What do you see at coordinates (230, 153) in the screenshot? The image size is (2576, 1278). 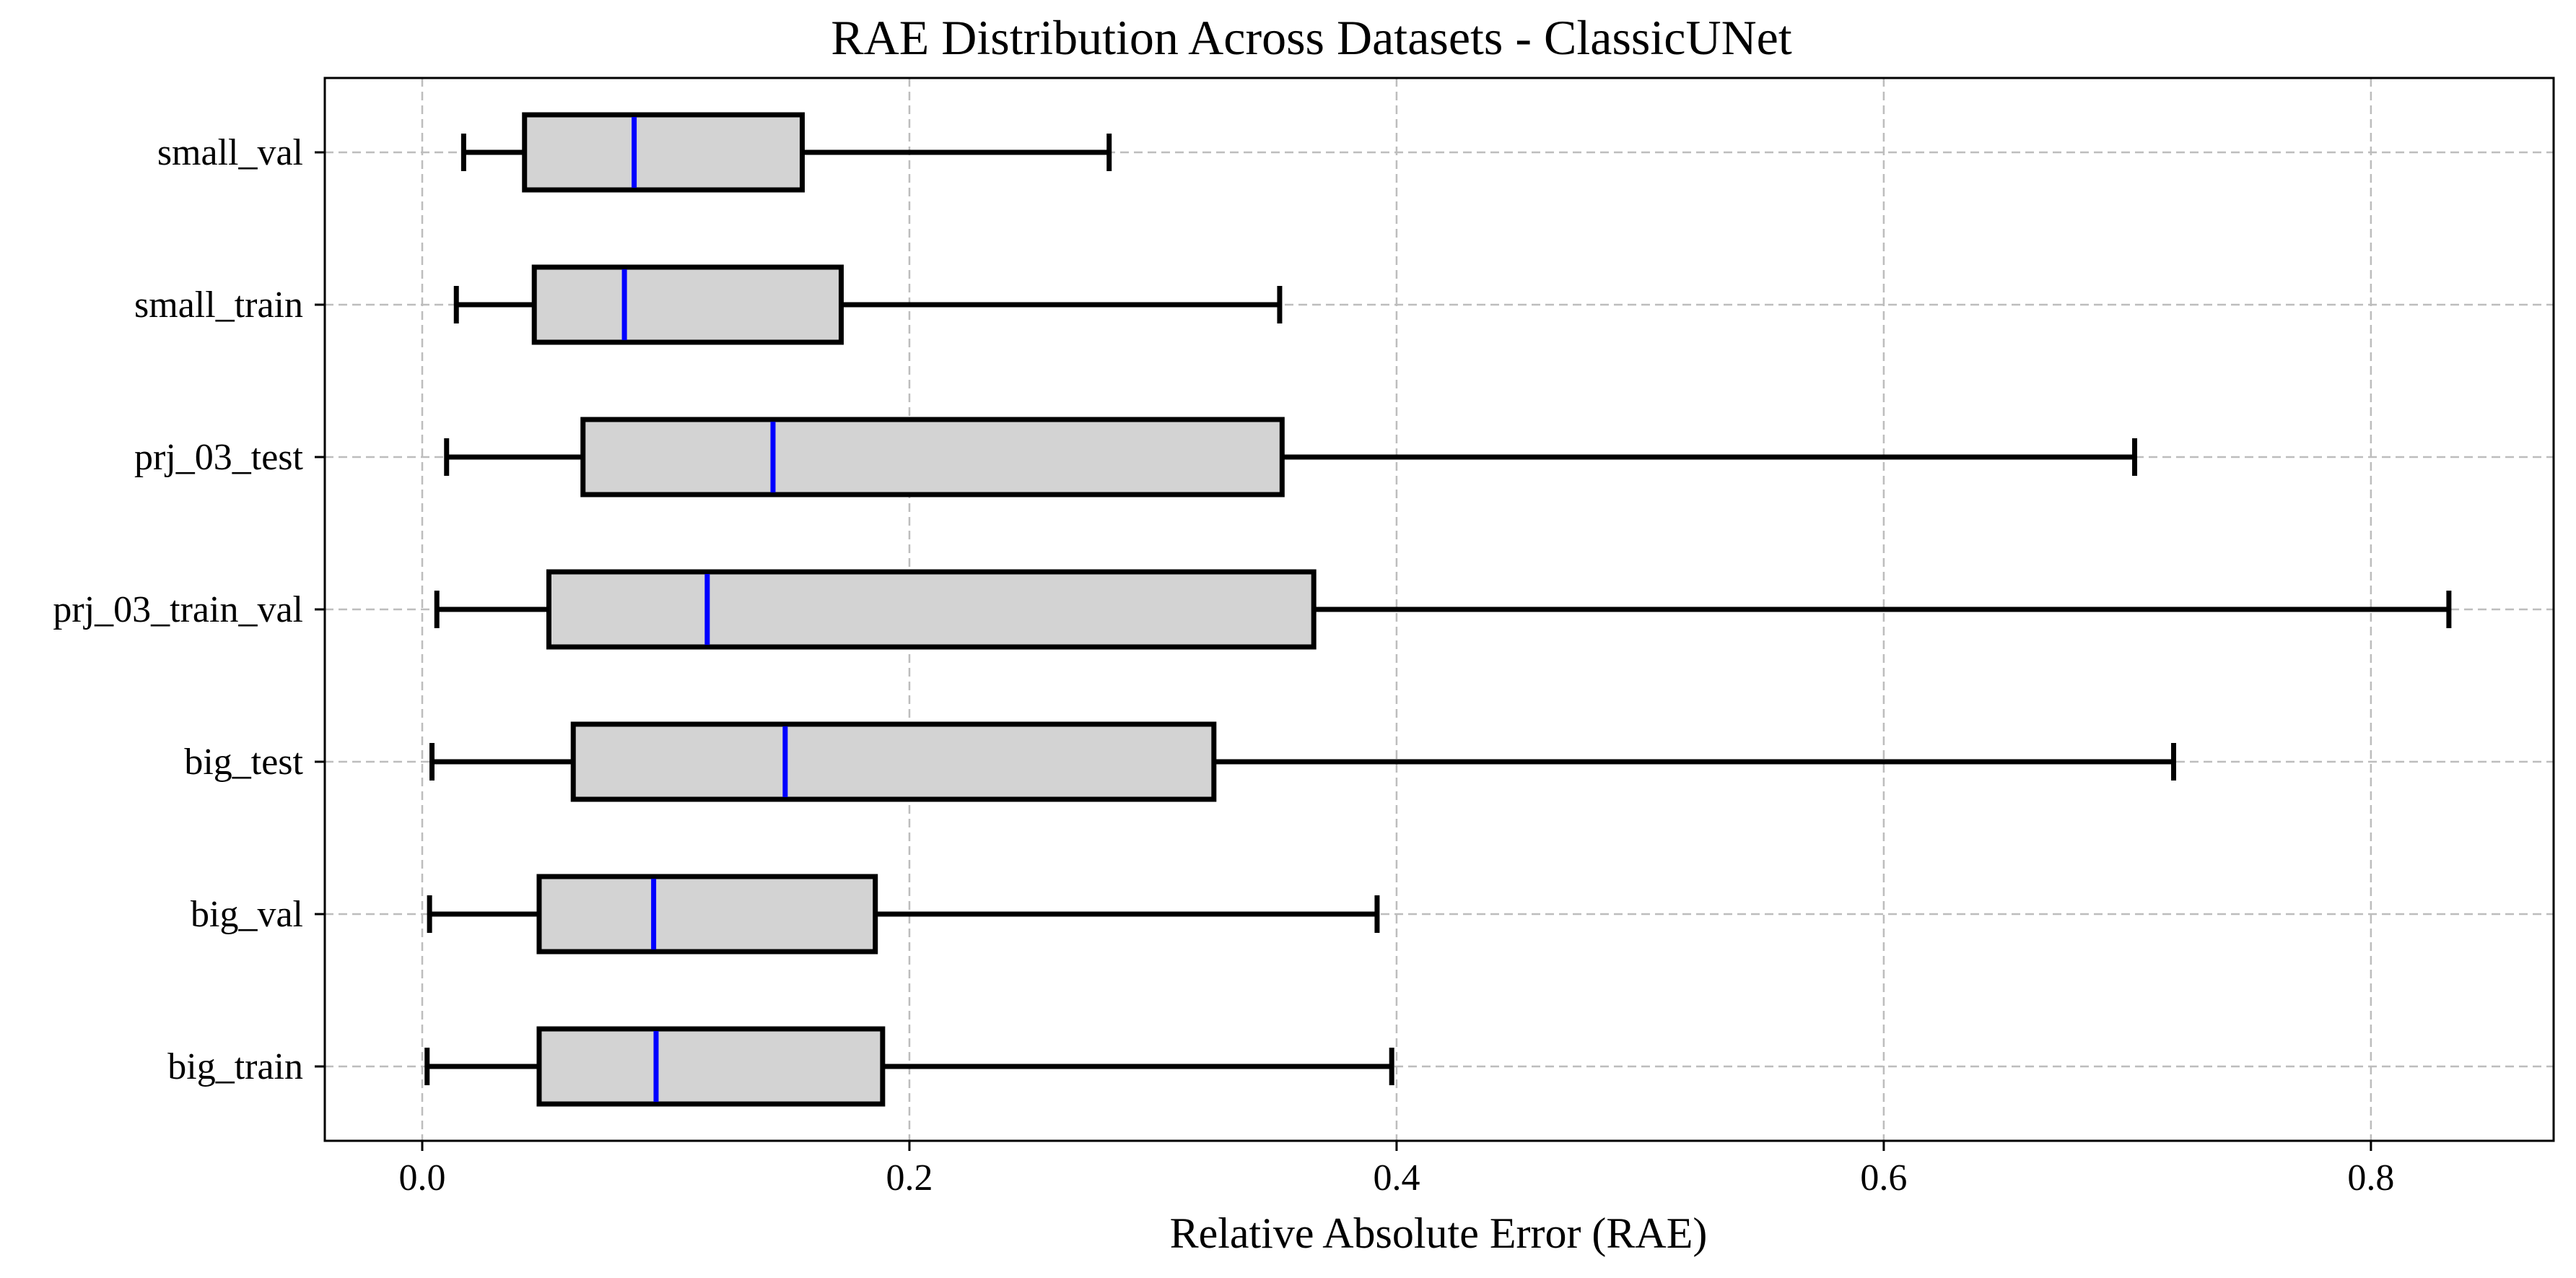 I see `y-tick-label: small_val` at bounding box center [230, 153].